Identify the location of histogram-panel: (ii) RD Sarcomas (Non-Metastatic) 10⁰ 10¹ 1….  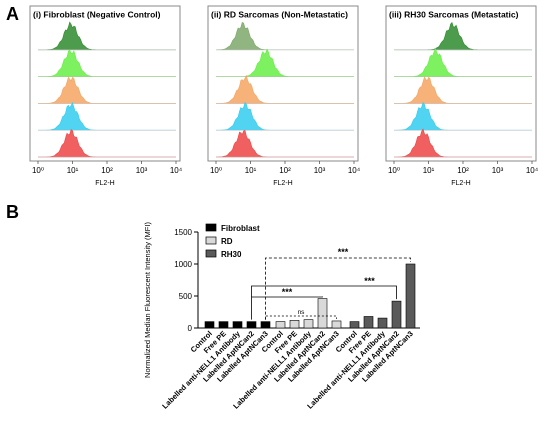
(284, 96).